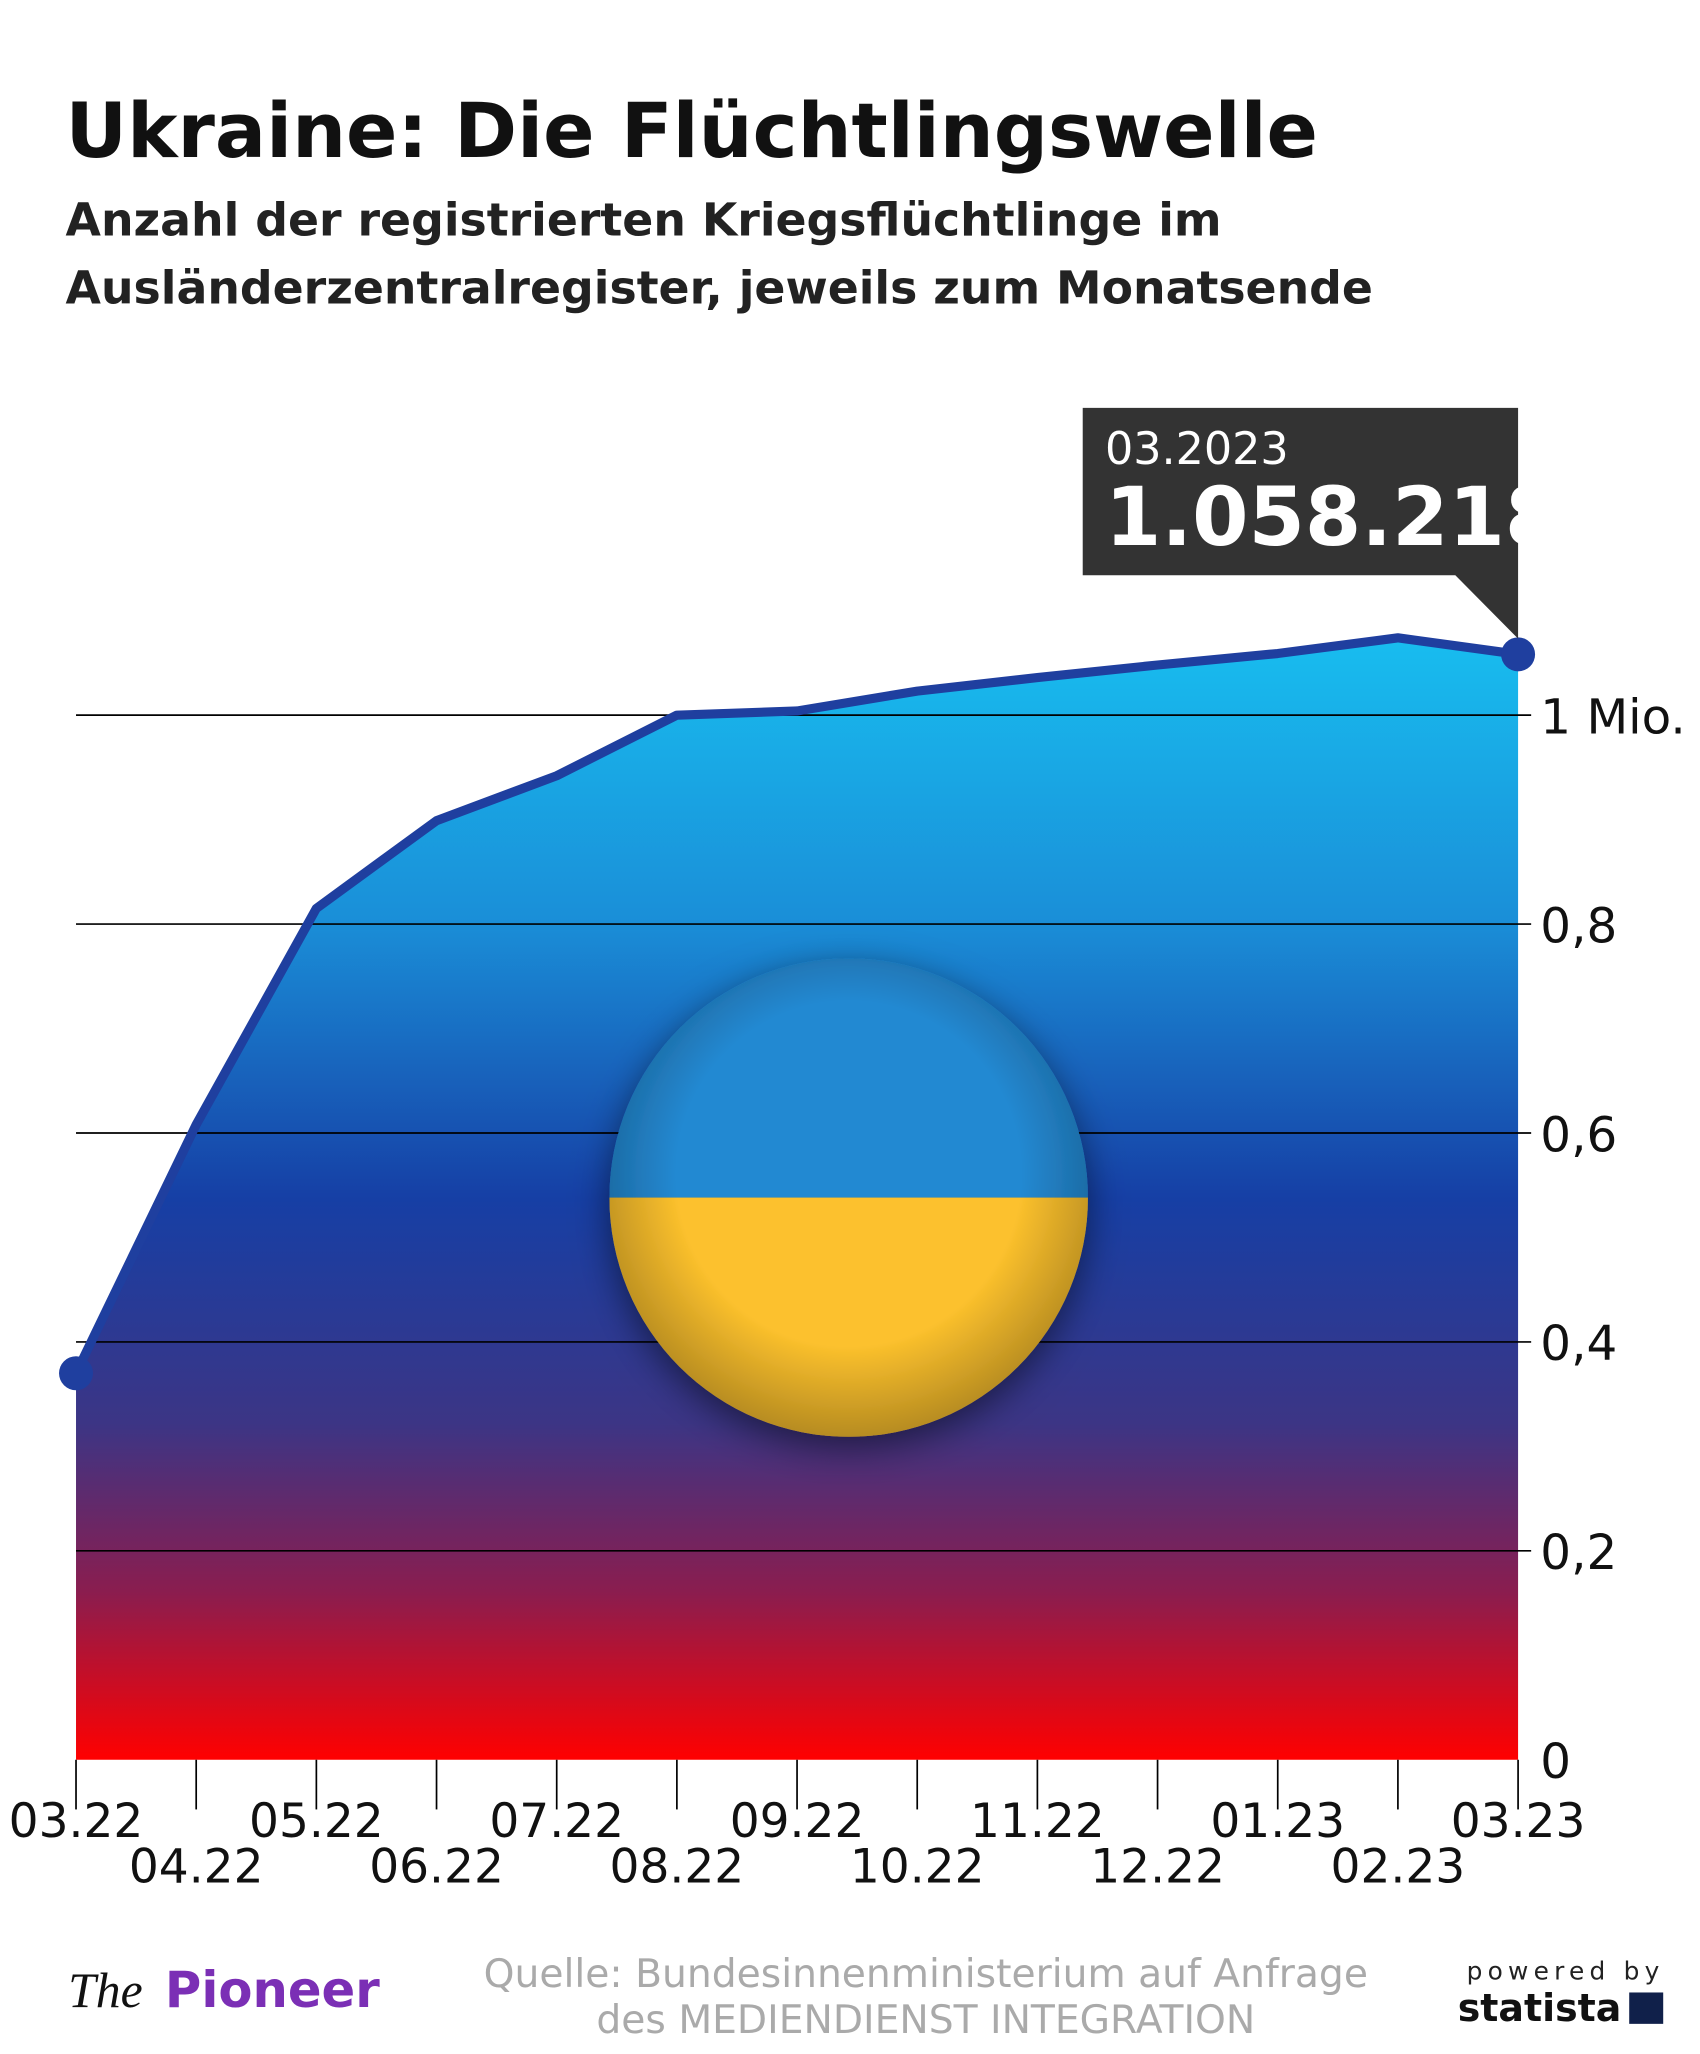 This screenshot has height=2054, width=1700. Describe the element at coordinates (797, 1821) in the screenshot. I see `x-tick-label: 09.22` at that location.